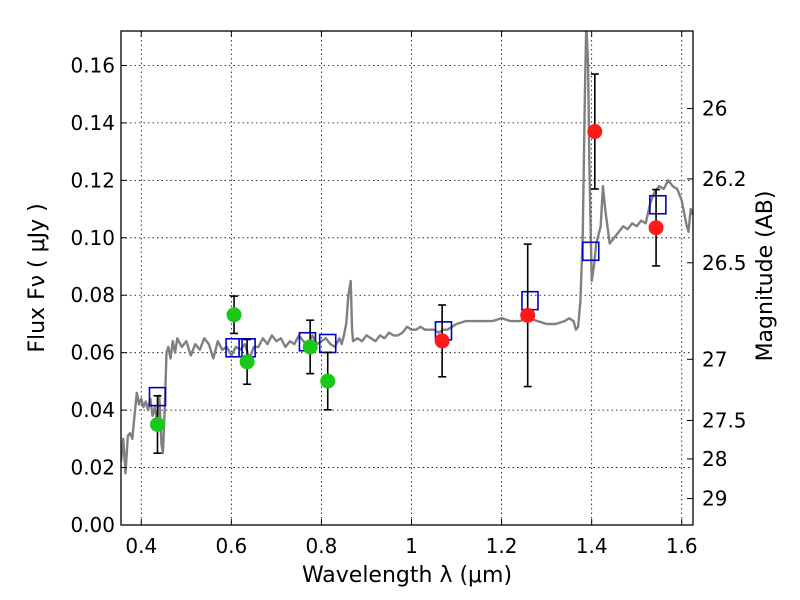 This screenshot has width=800, height=600. I want to click on x-tick-label: 0.6, so click(231, 546).